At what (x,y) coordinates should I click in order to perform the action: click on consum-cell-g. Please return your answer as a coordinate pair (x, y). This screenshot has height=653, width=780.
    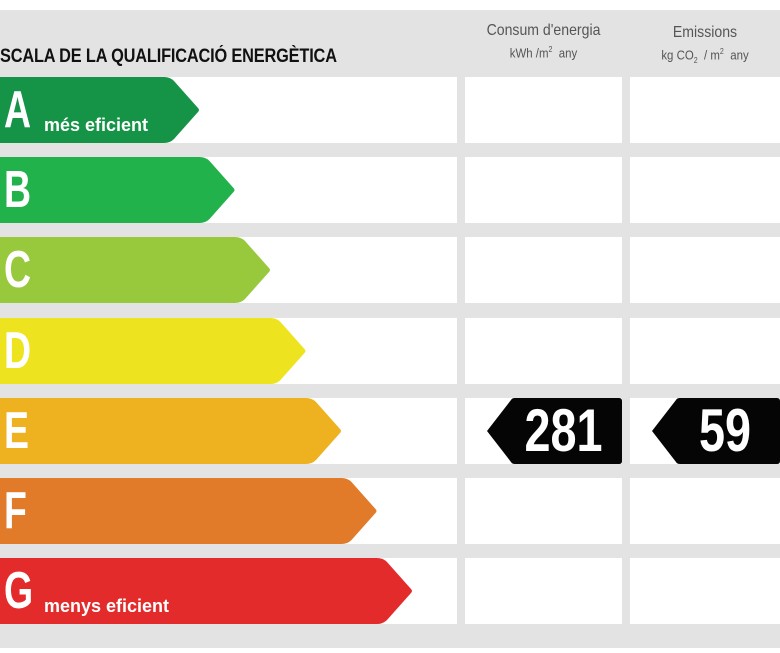
    Looking at the image, I should click on (543, 591).